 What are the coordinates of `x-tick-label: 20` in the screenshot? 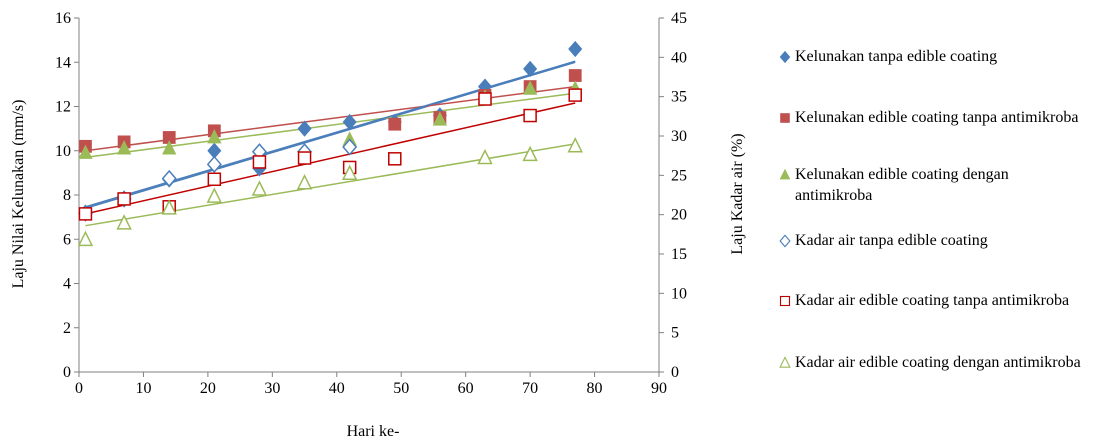 It's located at (208, 388).